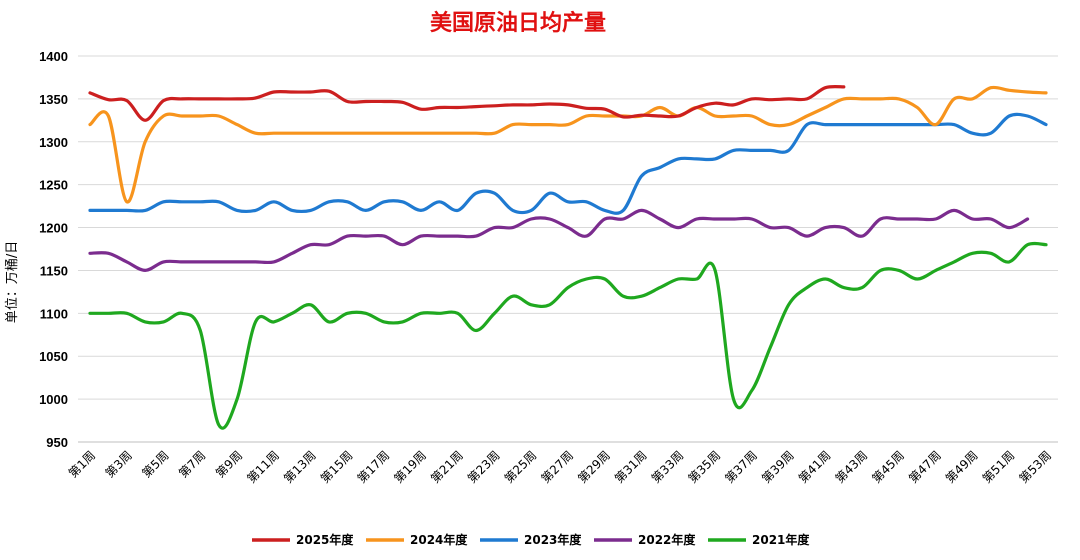 This screenshot has width=1080, height=560. Describe the element at coordinates (667, 539) in the screenshot. I see `legend-label: 2022年度` at that location.